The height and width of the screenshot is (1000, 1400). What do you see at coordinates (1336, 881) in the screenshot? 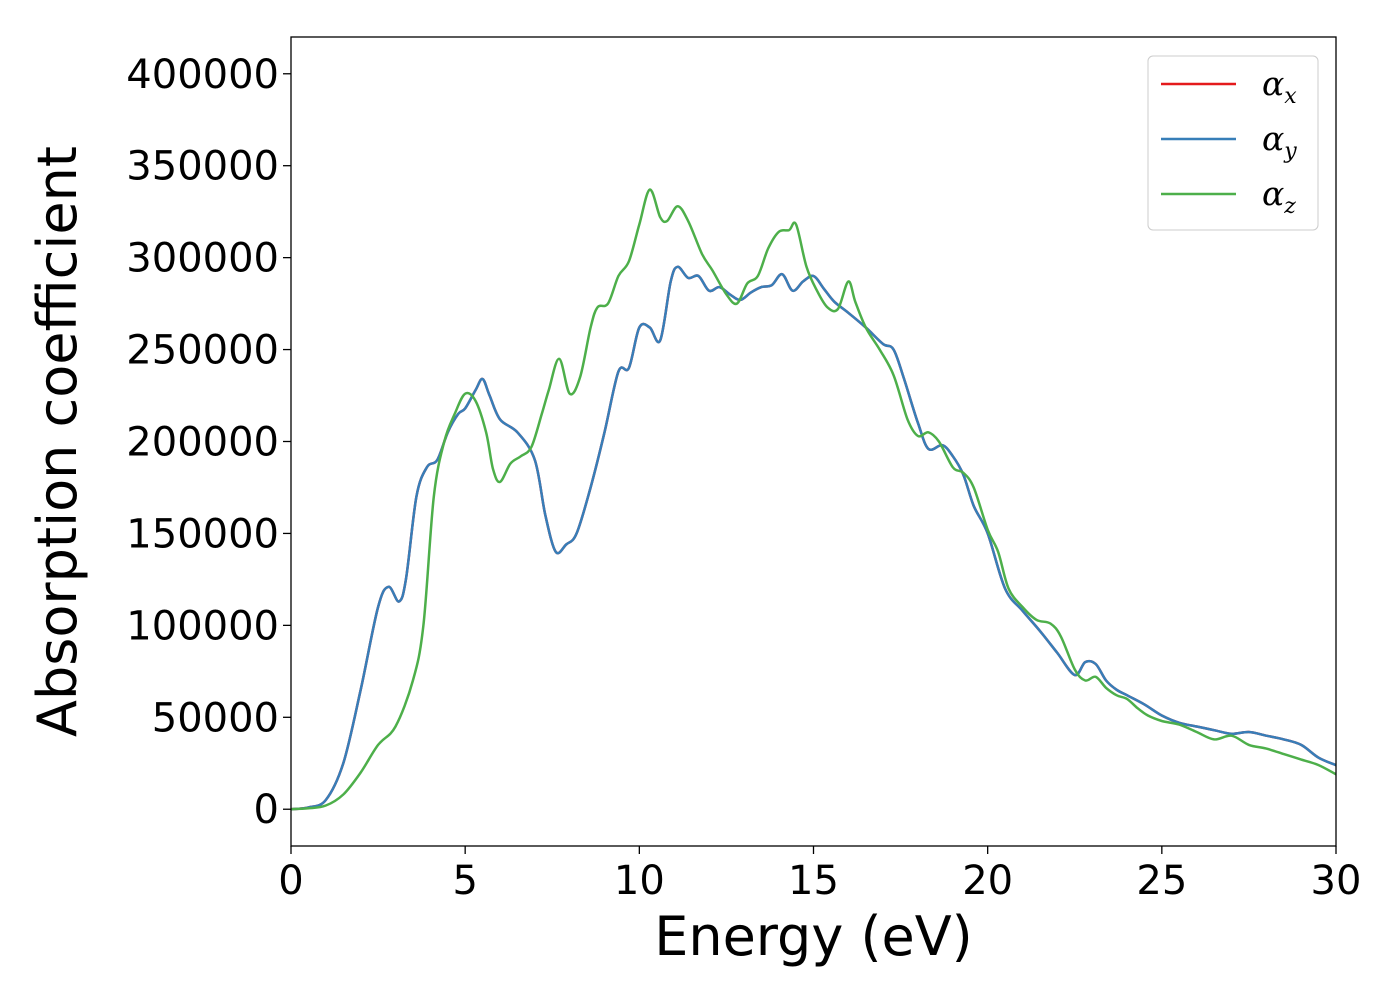
I see `x-tick-label: 30` at bounding box center [1336, 881].